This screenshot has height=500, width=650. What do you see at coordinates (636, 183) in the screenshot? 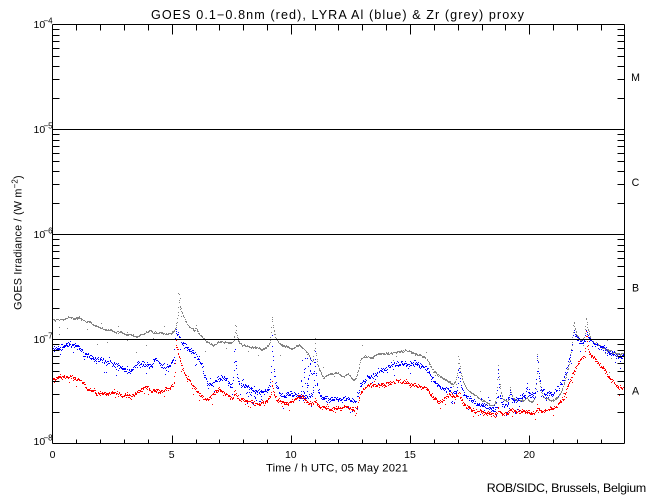
I see `svg-text: C` at bounding box center [636, 183].